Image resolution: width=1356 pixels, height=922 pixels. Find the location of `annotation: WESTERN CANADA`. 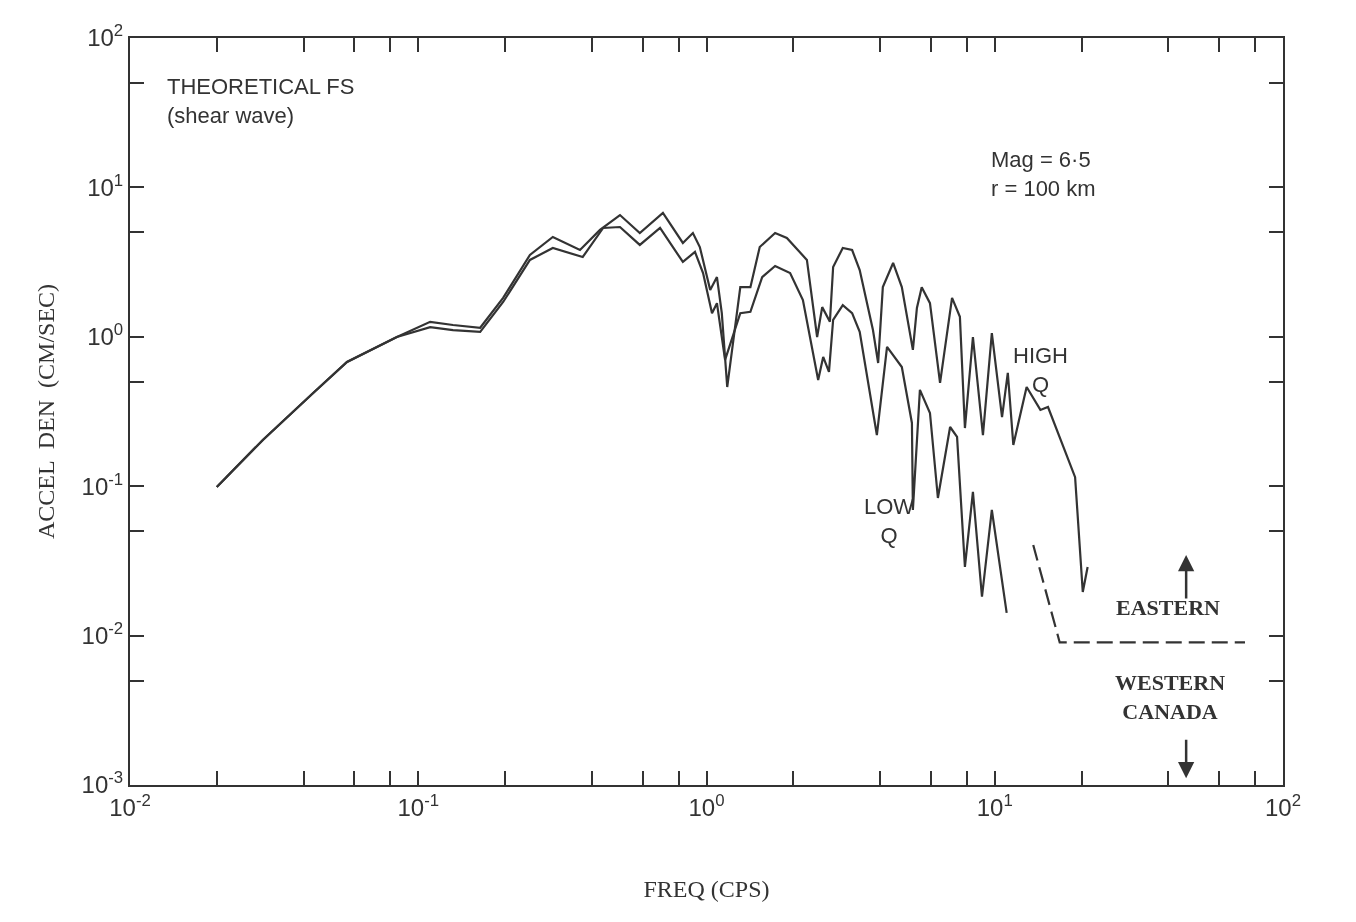

annotation: WESTERN CANADA is located at coordinates (1170, 697).